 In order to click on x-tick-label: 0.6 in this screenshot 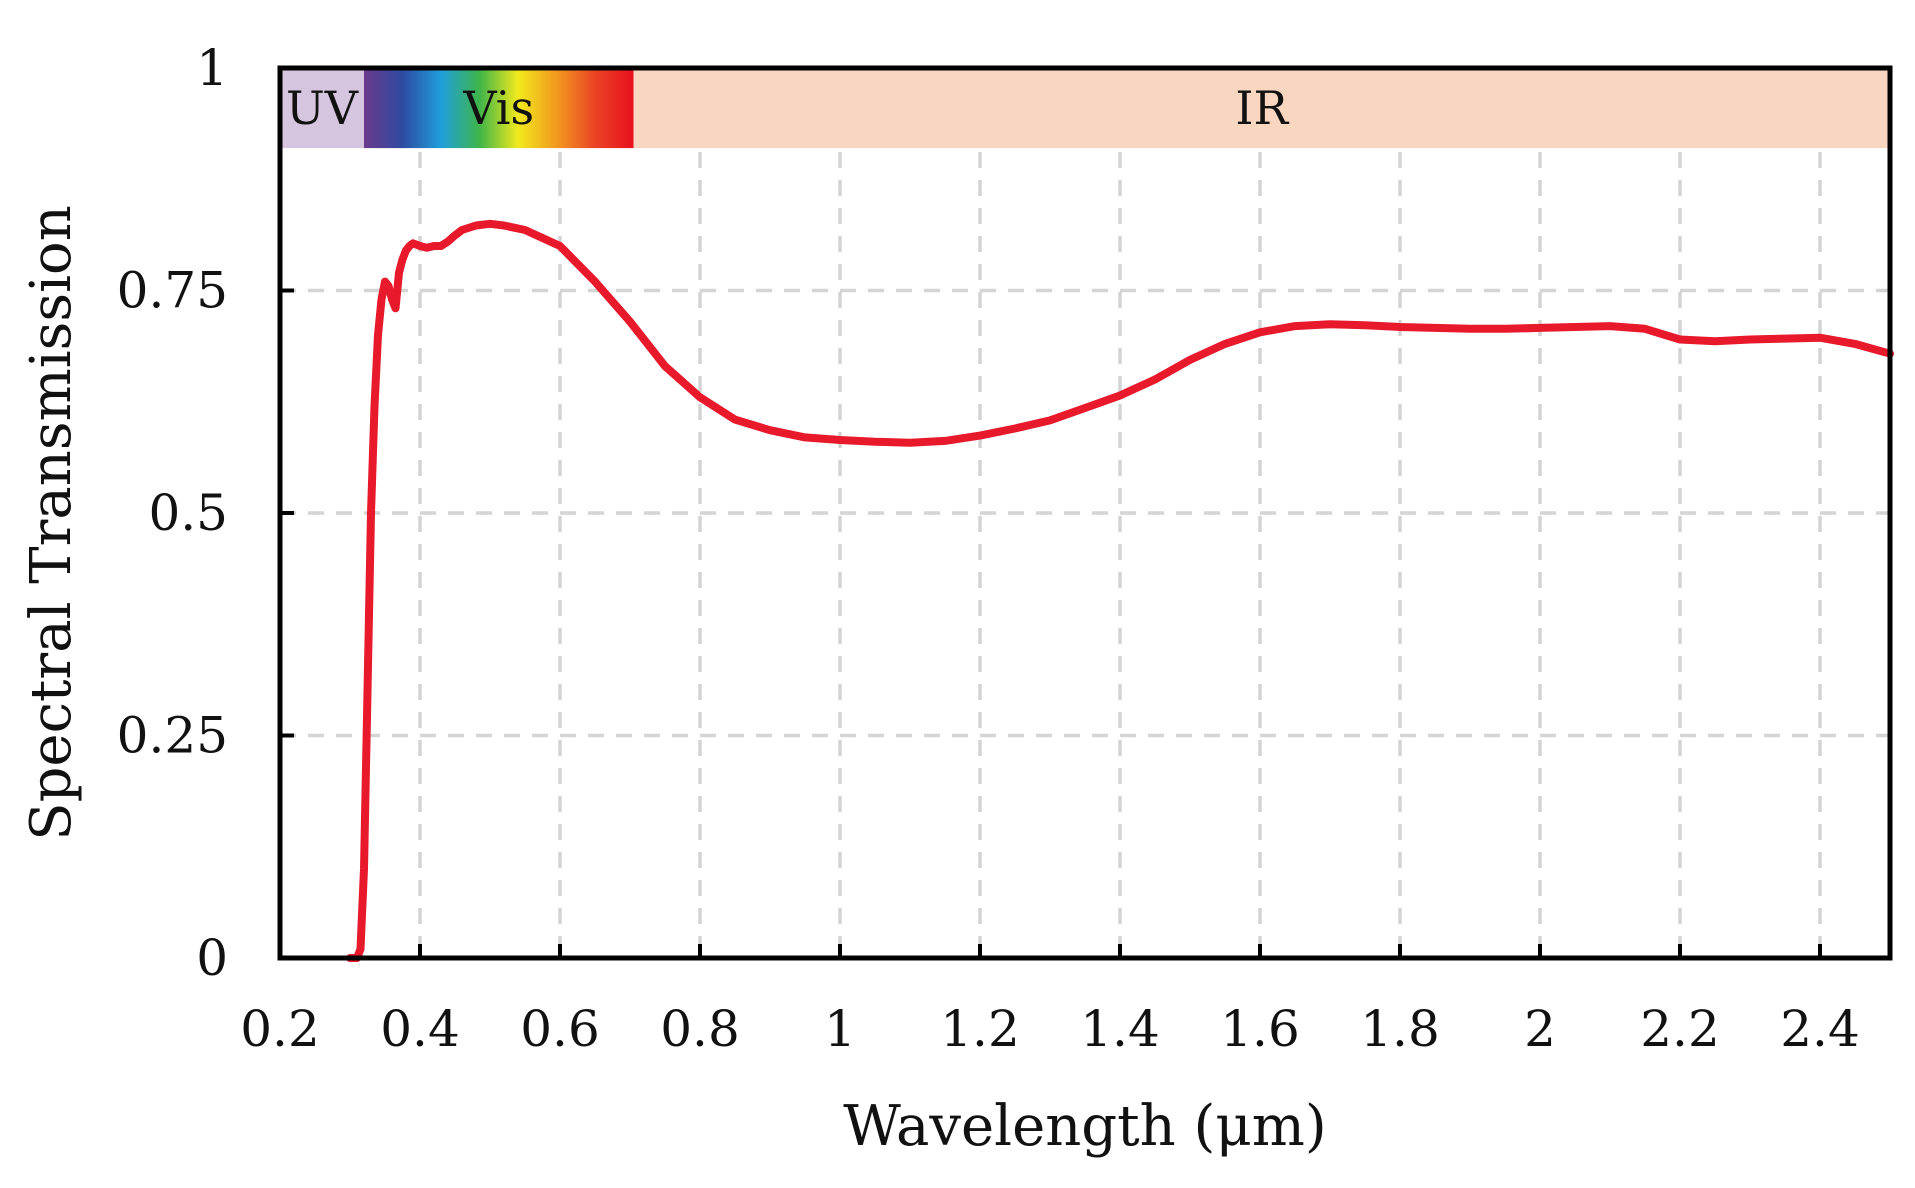, I will do `click(560, 1029)`.